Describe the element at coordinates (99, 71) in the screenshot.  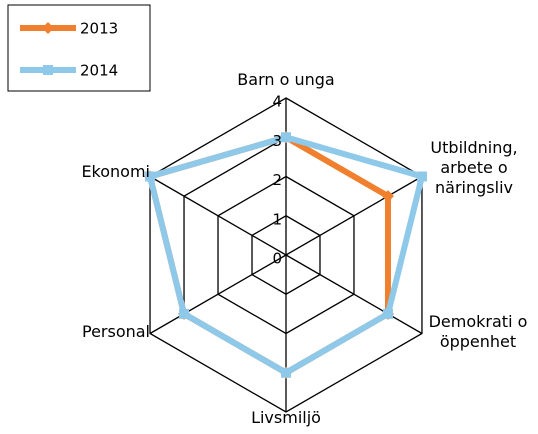
I see `legend-label: 2014` at that location.